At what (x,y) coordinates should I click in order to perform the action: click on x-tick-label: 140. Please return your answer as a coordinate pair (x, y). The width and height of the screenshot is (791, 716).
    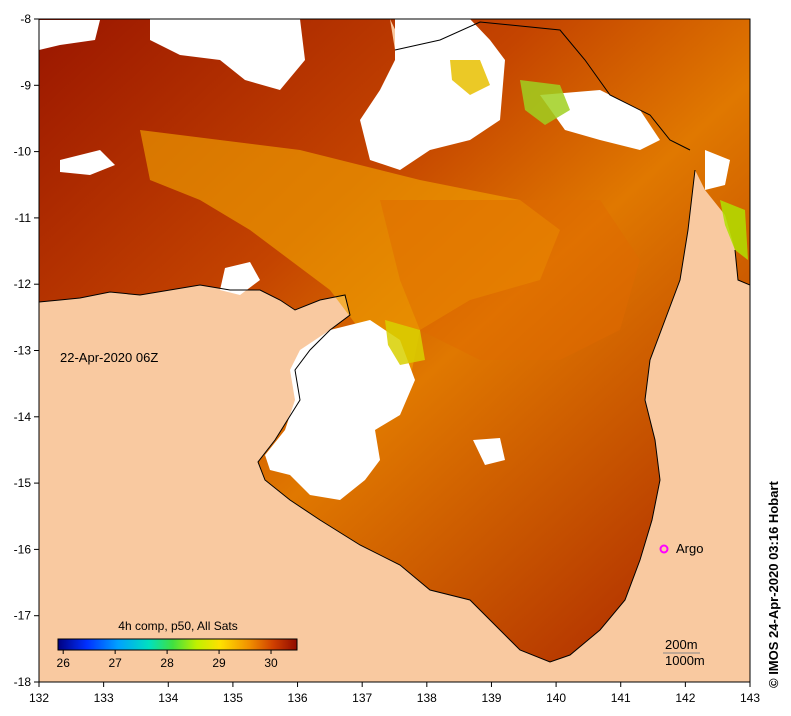
    Looking at the image, I should click on (556, 698).